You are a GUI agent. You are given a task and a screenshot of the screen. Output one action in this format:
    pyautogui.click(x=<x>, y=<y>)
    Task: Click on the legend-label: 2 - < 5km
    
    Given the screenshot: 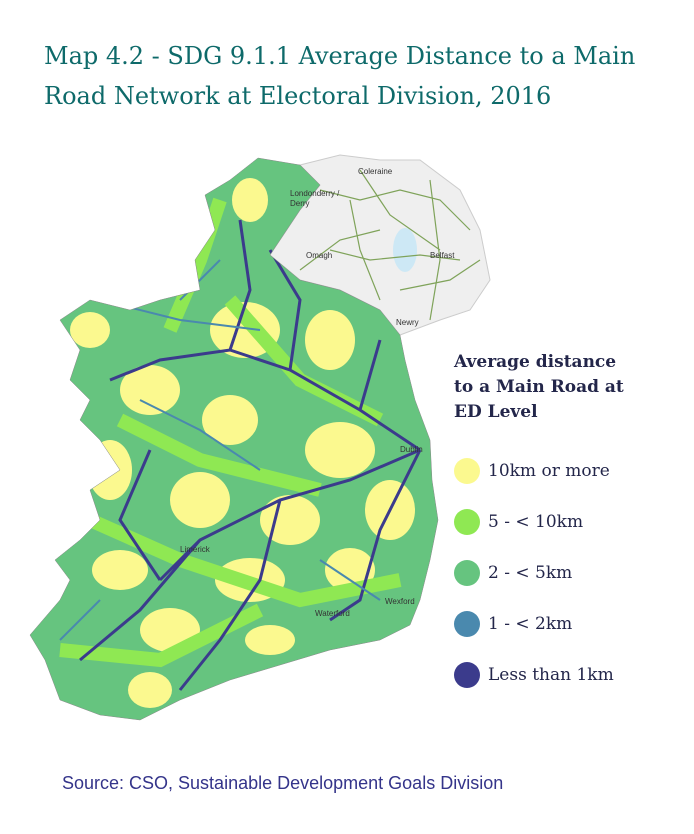 What is the action you would take?
    pyautogui.click(x=530, y=572)
    